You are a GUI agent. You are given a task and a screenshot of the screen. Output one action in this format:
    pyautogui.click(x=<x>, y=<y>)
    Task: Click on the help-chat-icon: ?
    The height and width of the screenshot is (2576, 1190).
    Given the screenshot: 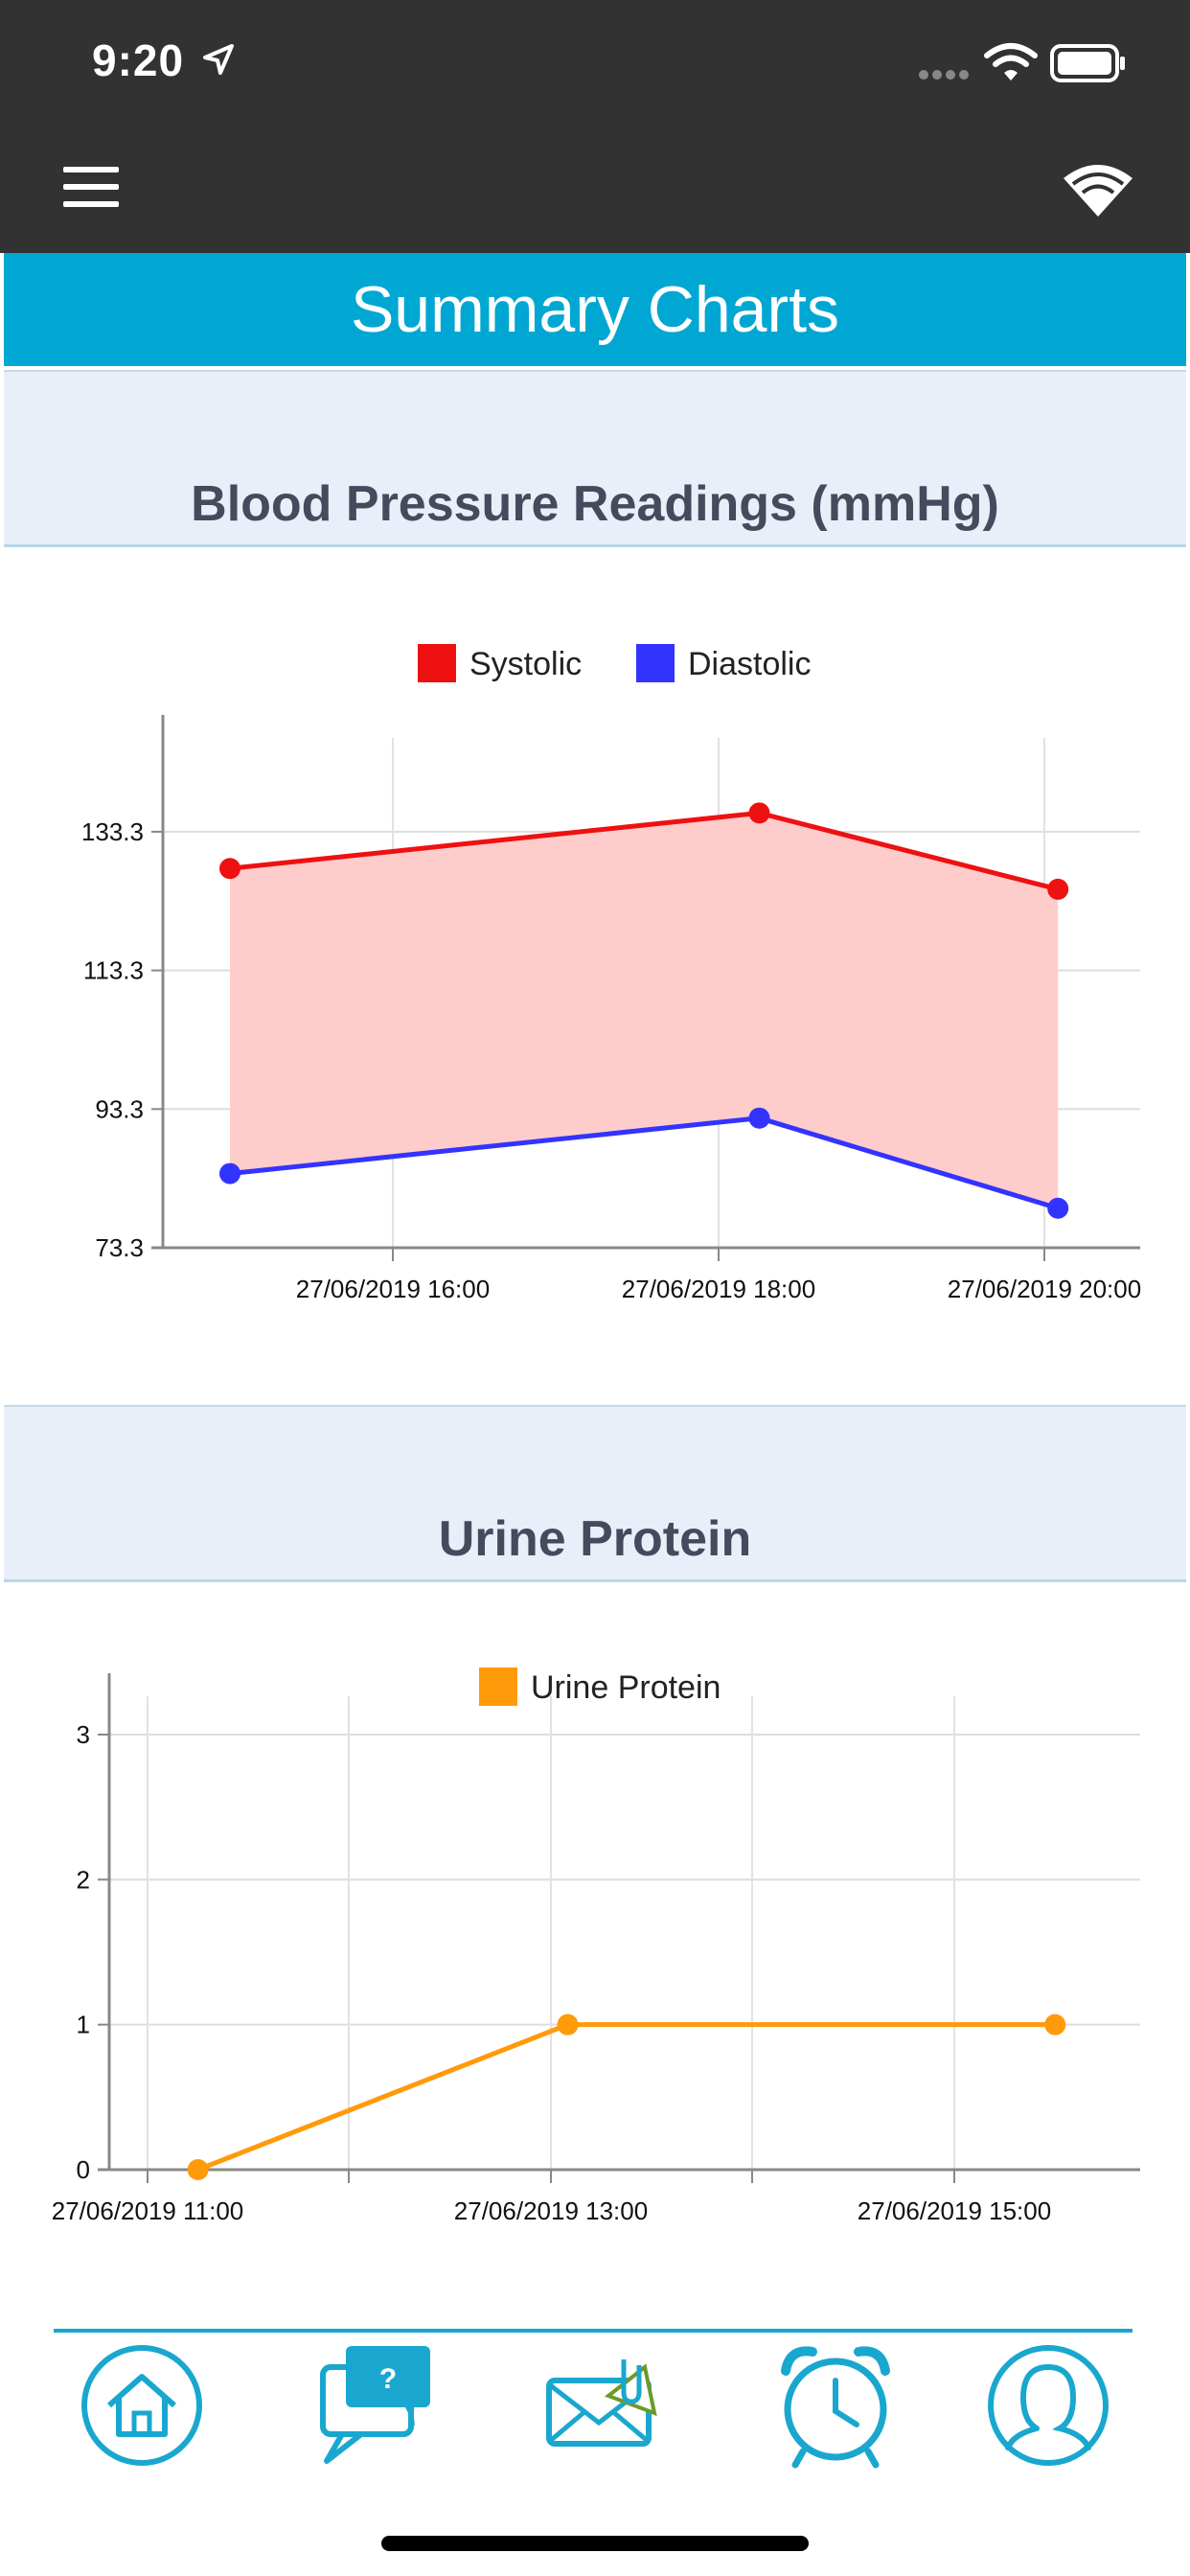 What is the action you would take?
    pyautogui.click(x=376, y=2405)
    